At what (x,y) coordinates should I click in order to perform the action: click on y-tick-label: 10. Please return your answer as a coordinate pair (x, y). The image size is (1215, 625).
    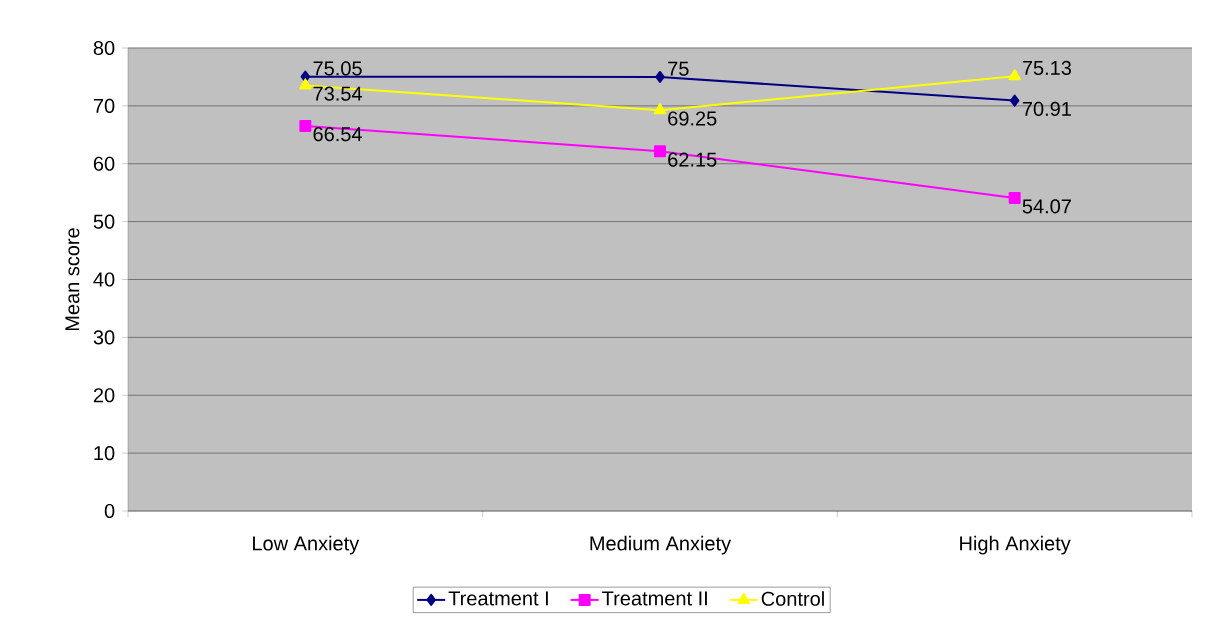
    Looking at the image, I should click on (104, 453).